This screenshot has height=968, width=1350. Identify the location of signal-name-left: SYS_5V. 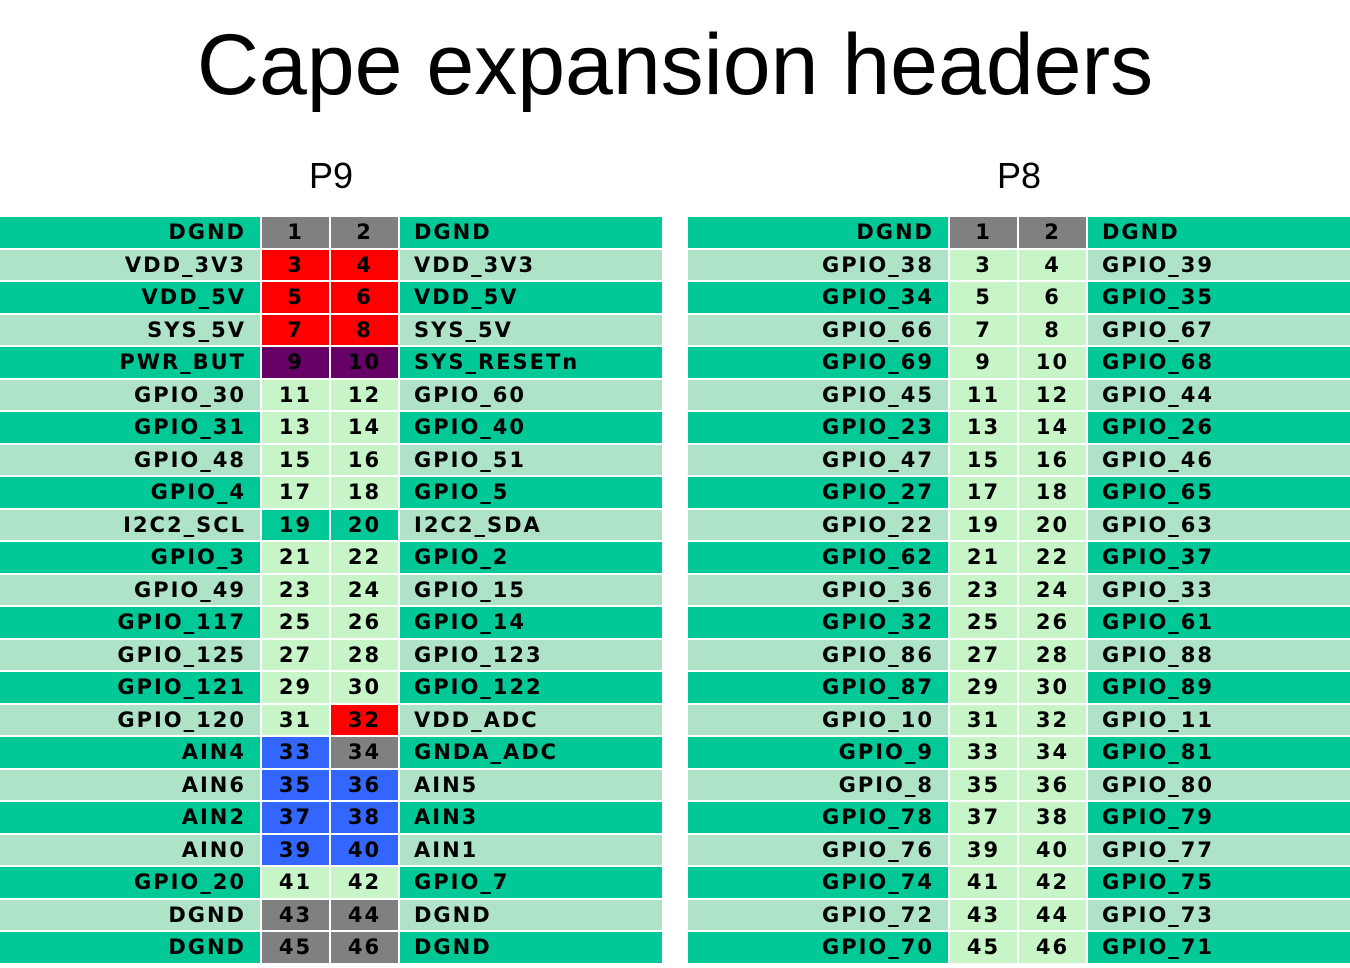
(131, 330).